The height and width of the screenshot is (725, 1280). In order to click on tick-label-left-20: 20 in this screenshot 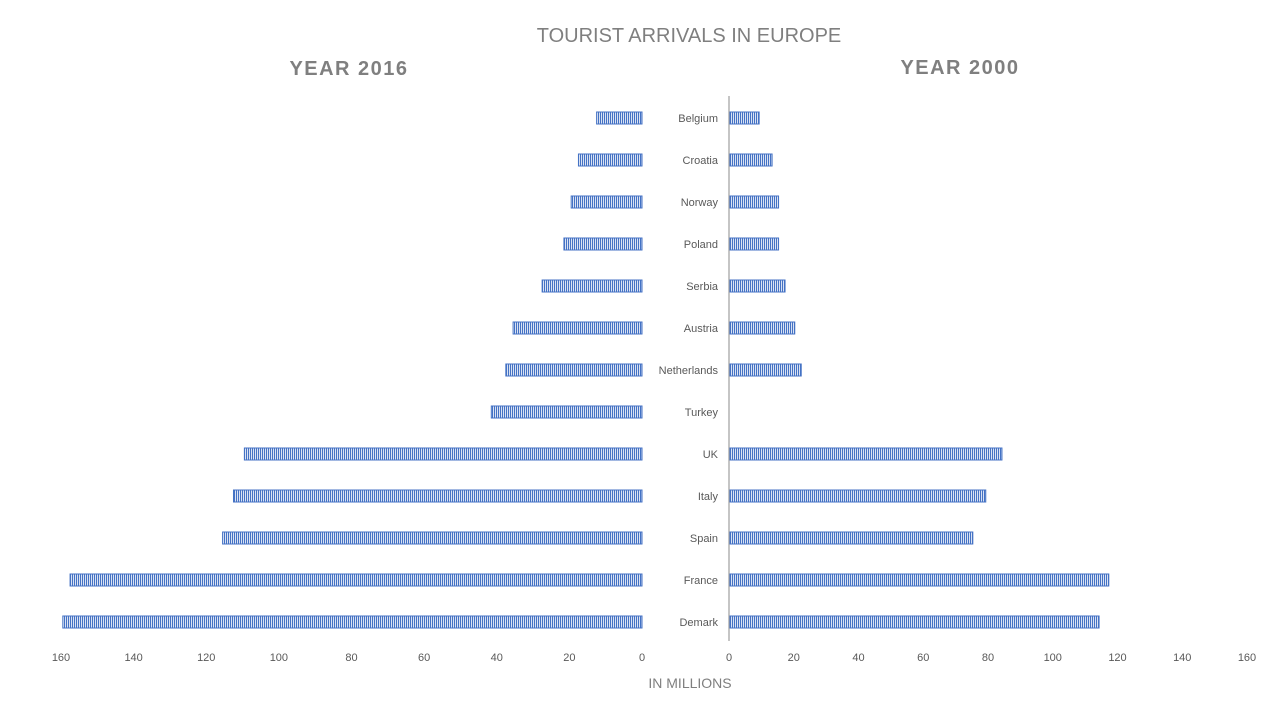, I will do `click(569, 658)`.